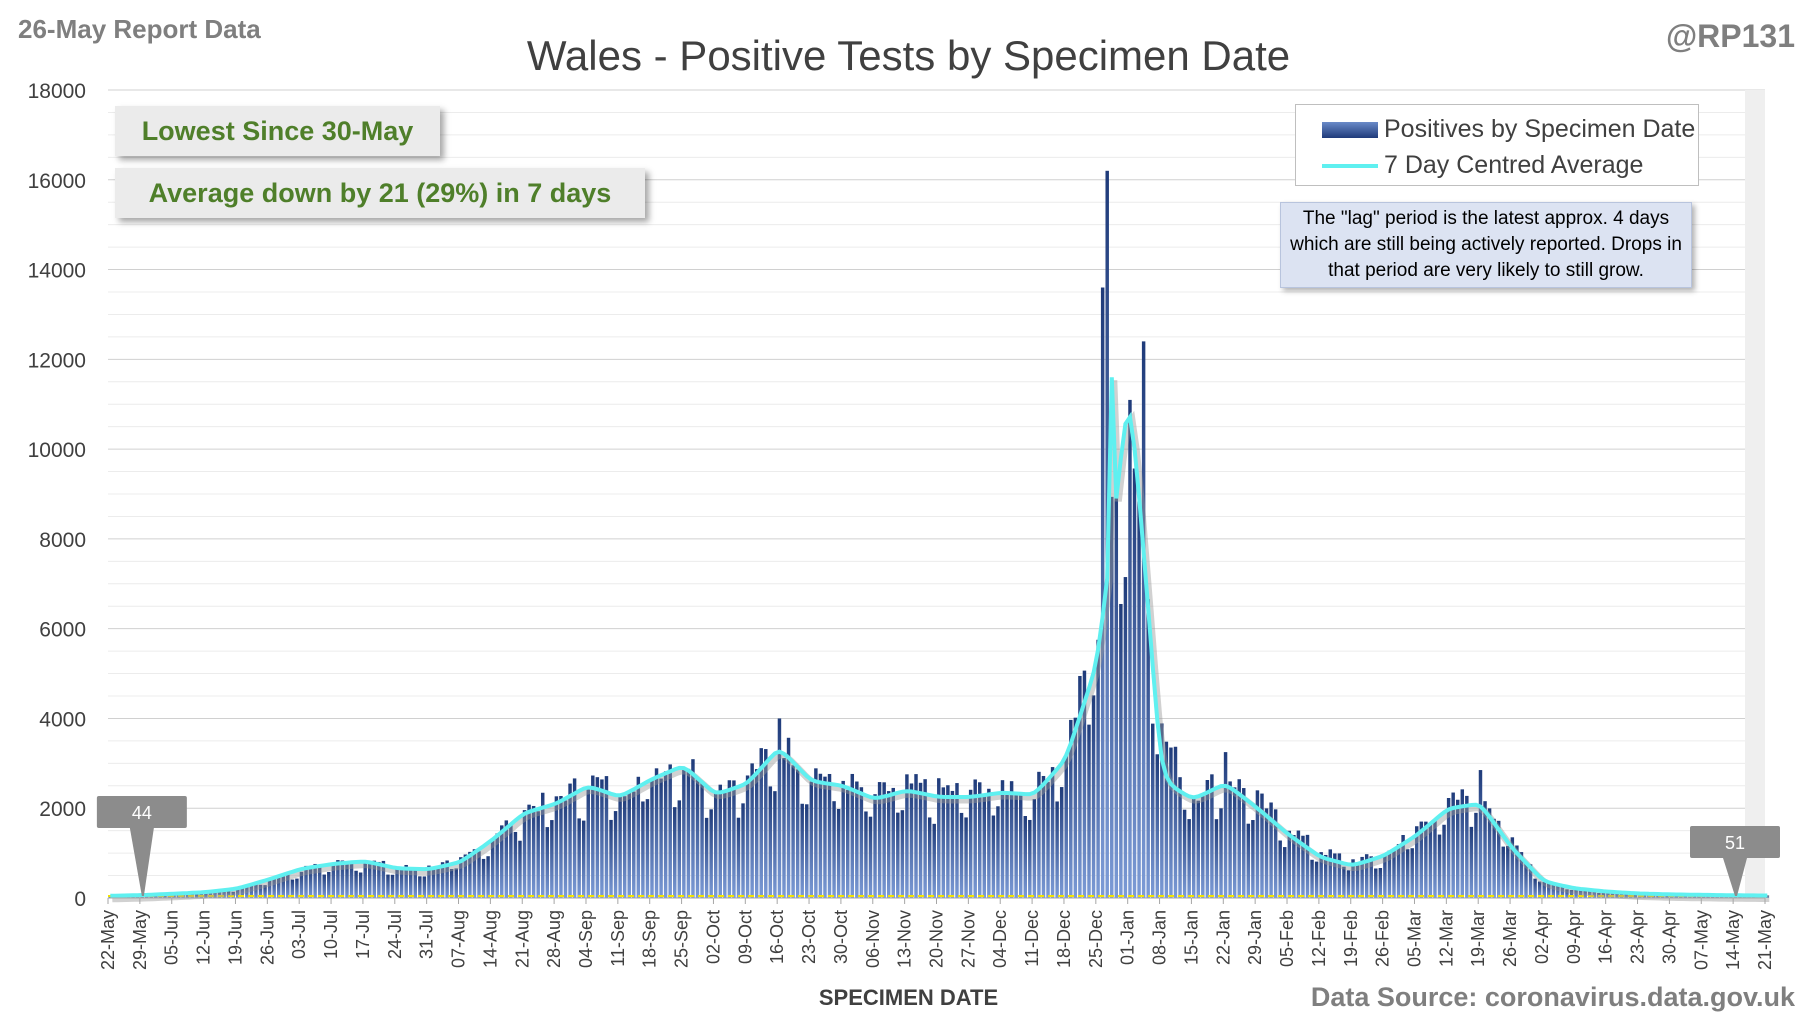 The height and width of the screenshot is (1022, 1817). I want to click on legend-line-swatch, so click(1350, 165).